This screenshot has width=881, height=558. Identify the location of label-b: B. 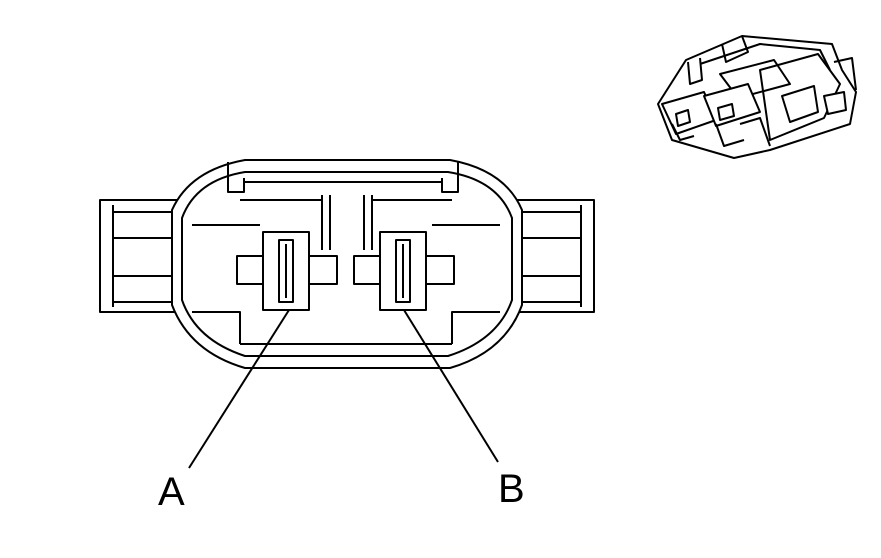
(511, 489).